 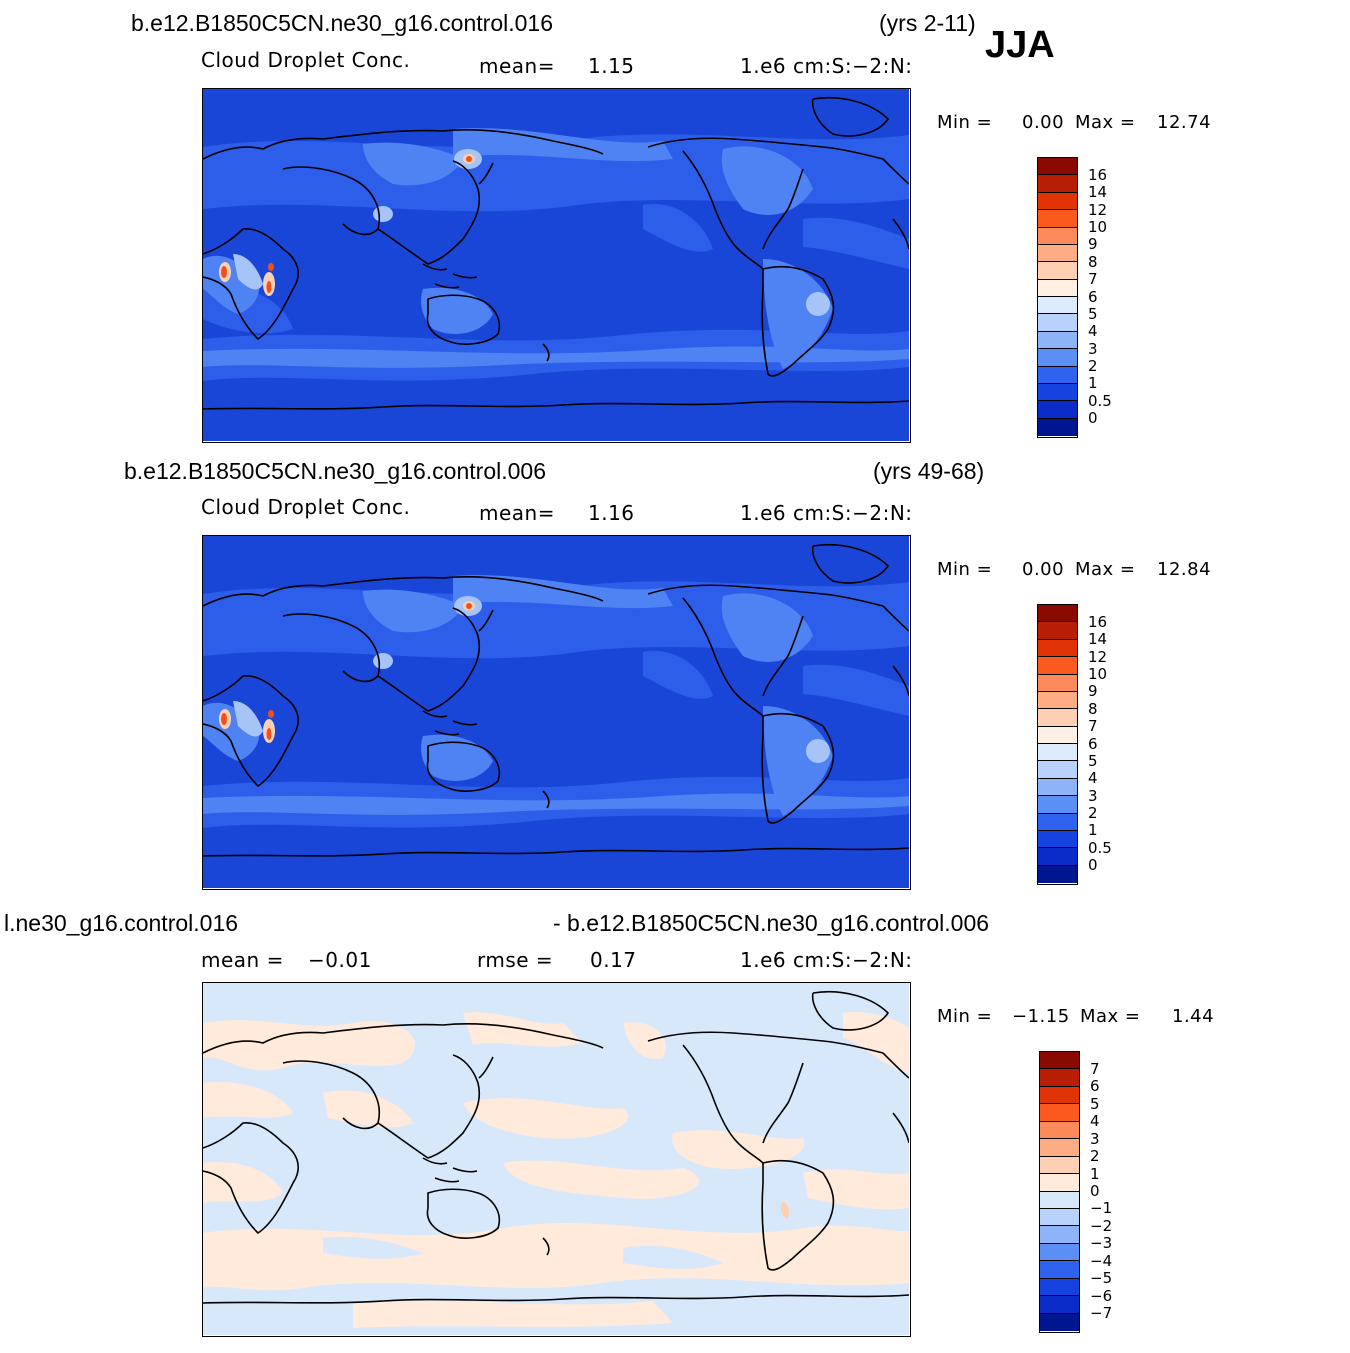 What do you see at coordinates (1093, 691) in the screenshot?
I see `panel2-colorbar-tick-label: 9` at bounding box center [1093, 691].